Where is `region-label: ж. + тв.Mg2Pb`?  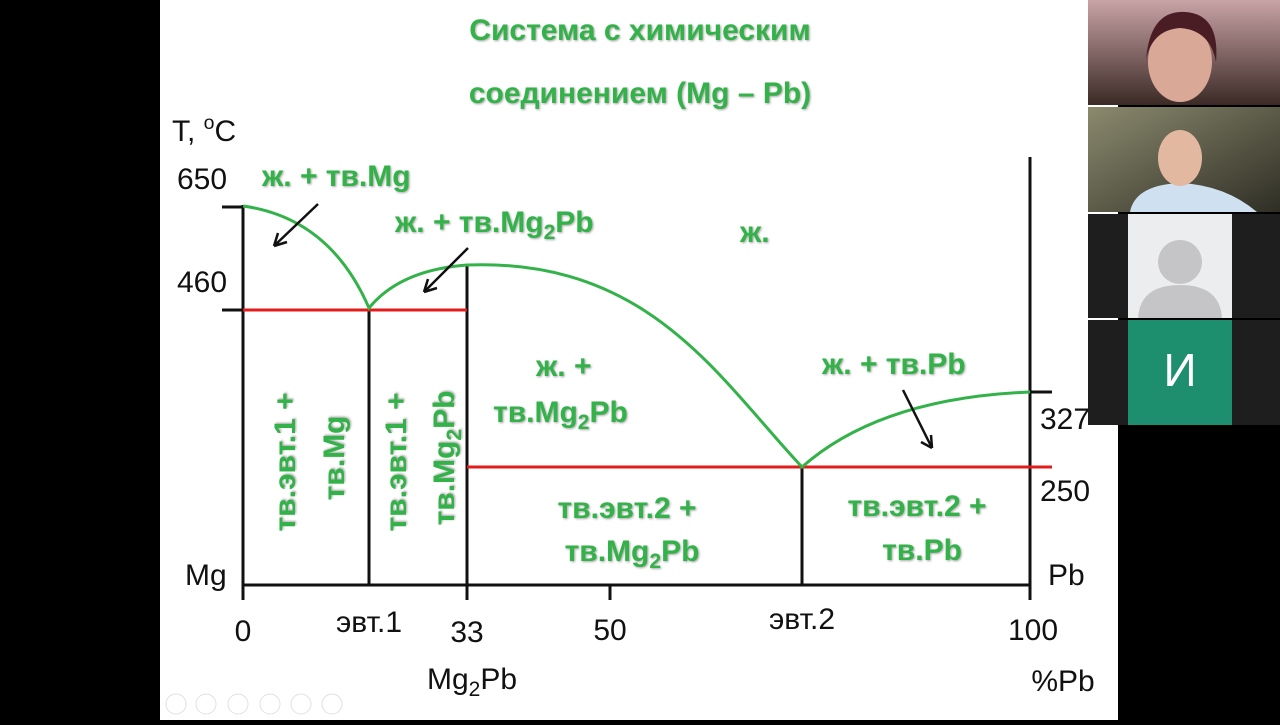
region-label: ж. + тв.Mg2Pb is located at coordinates (494, 225).